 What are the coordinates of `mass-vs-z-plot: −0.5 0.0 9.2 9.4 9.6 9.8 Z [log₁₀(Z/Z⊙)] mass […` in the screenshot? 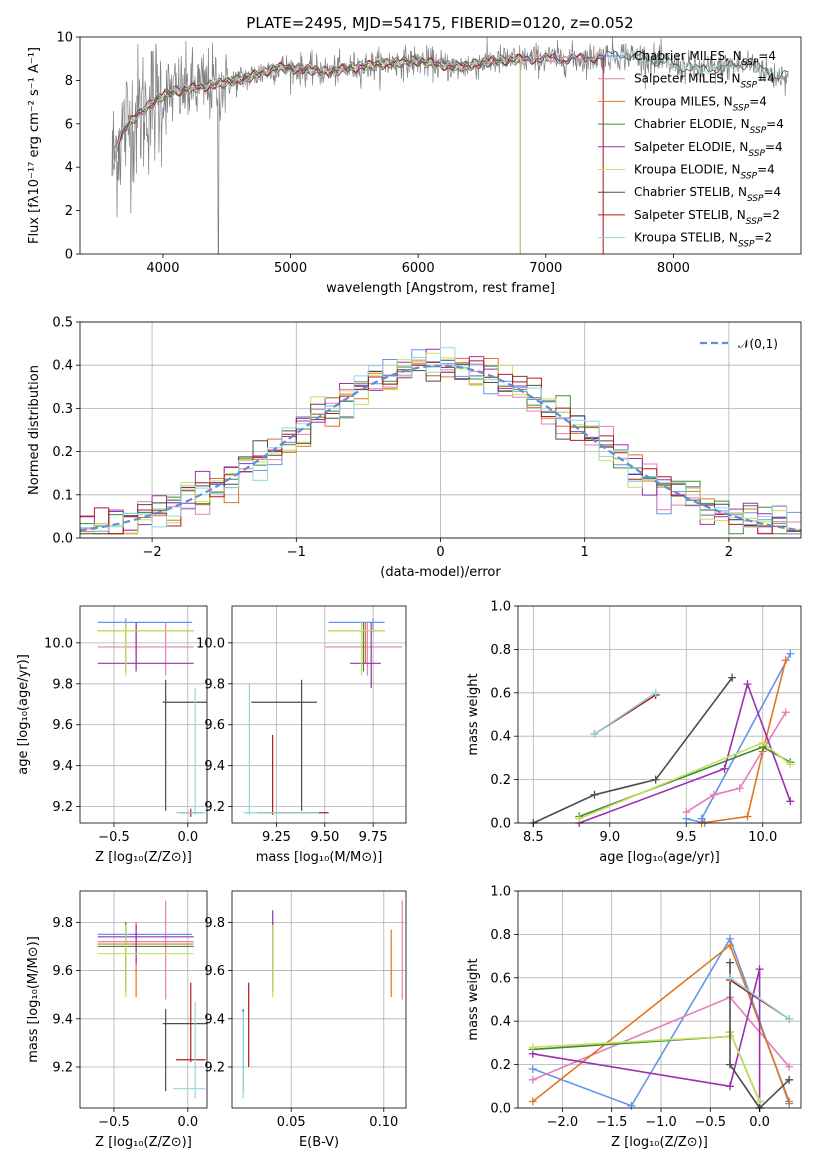 It's located at (117, 1020).